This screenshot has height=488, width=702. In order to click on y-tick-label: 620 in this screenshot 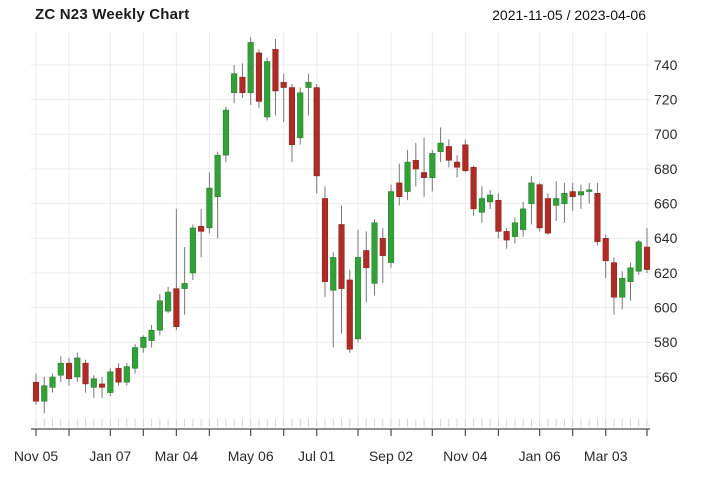, I will do `click(666, 273)`.